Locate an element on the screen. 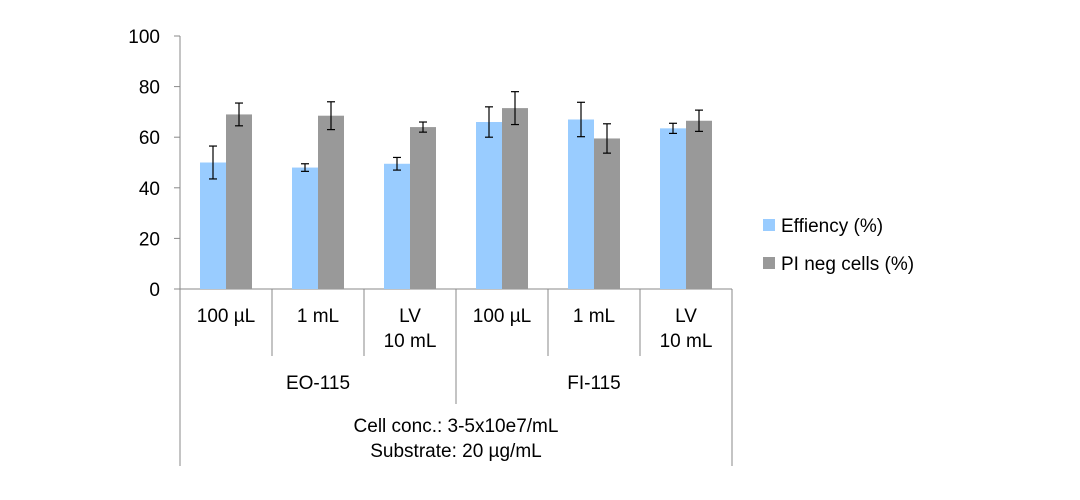 This screenshot has width=1080, height=500. y-tick-label: 20 is located at coordinates (149, 239).